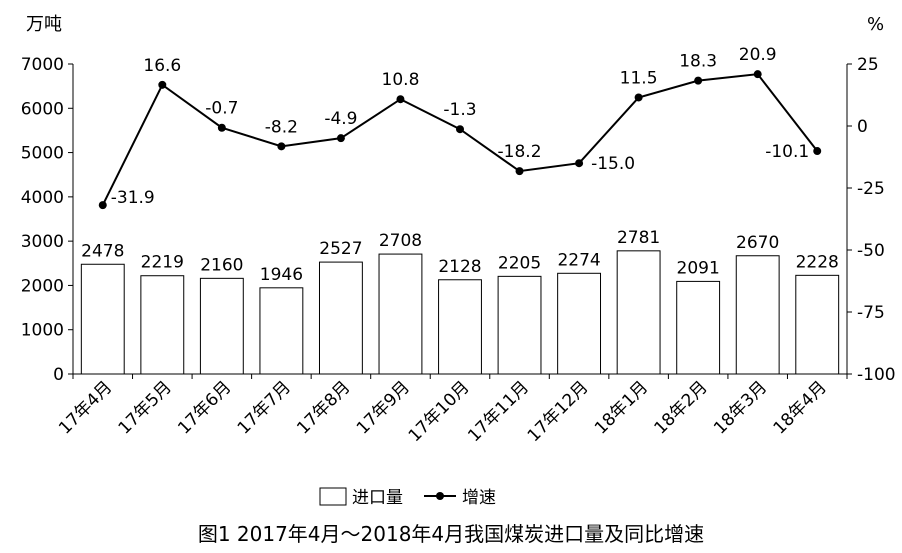 The height and width of the screenshot is (553, 902). What do you see at coordinates (875, 24) in the screenshot?
I see `right-axis-unit: %` at bounding box center [875, 24].